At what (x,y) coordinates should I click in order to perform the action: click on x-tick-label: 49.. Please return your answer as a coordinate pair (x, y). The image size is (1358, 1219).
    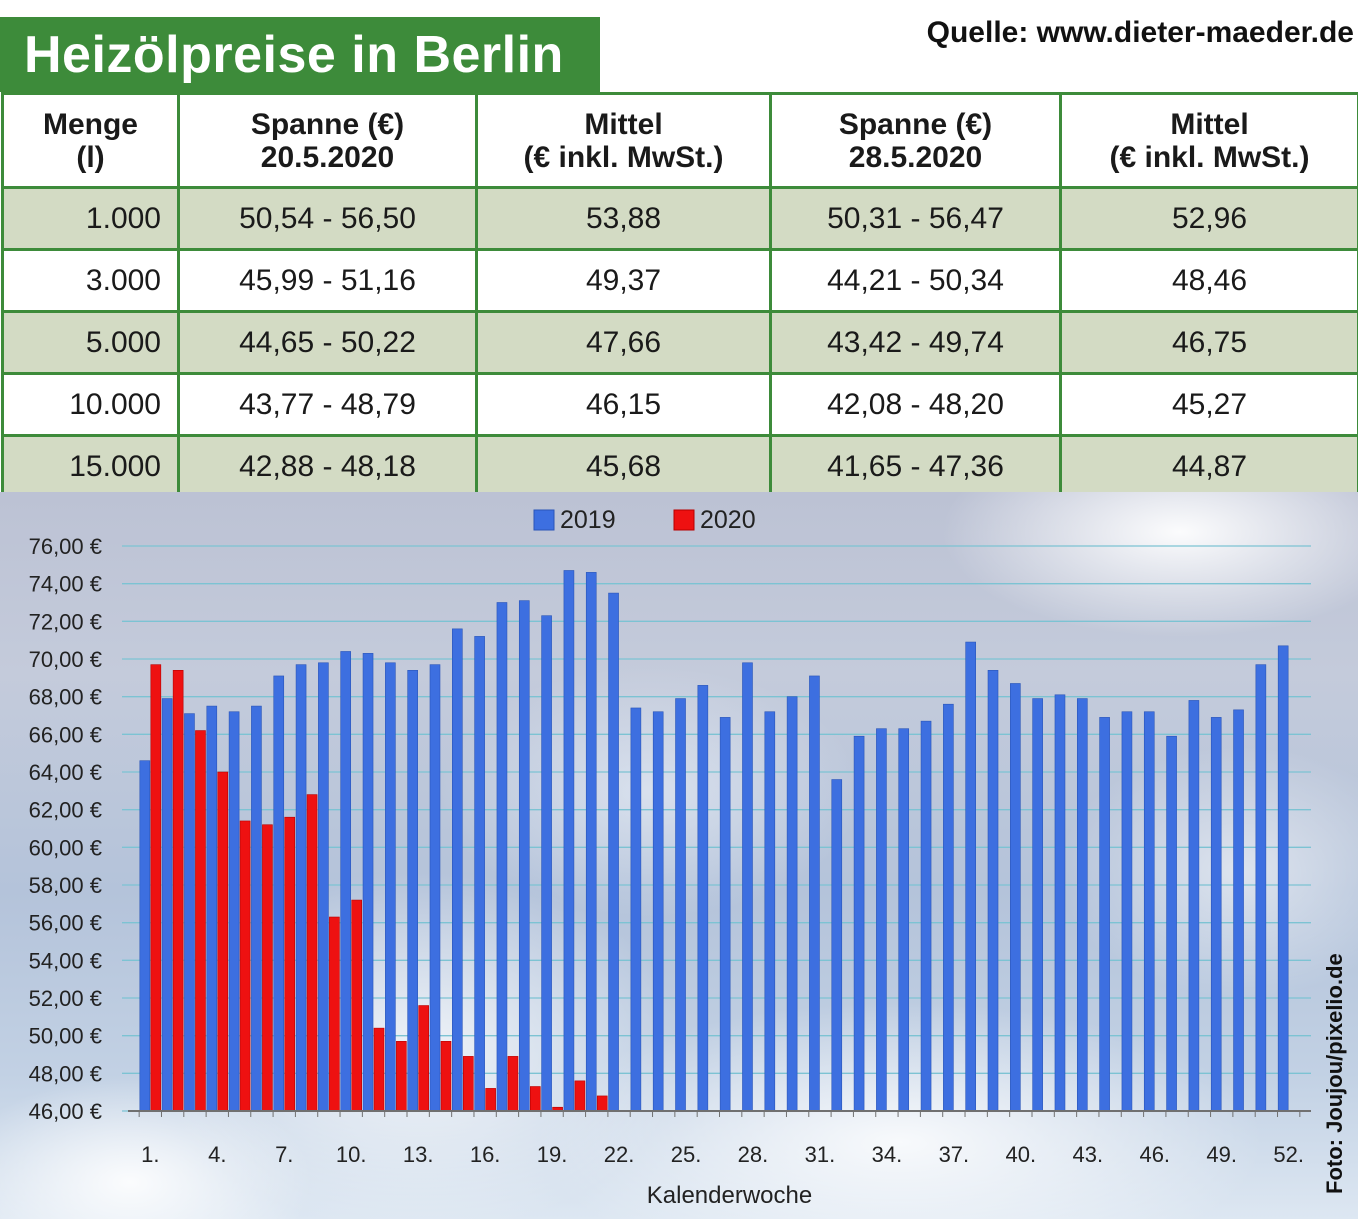
    Looking at the image, I should click on (1221, 1154).